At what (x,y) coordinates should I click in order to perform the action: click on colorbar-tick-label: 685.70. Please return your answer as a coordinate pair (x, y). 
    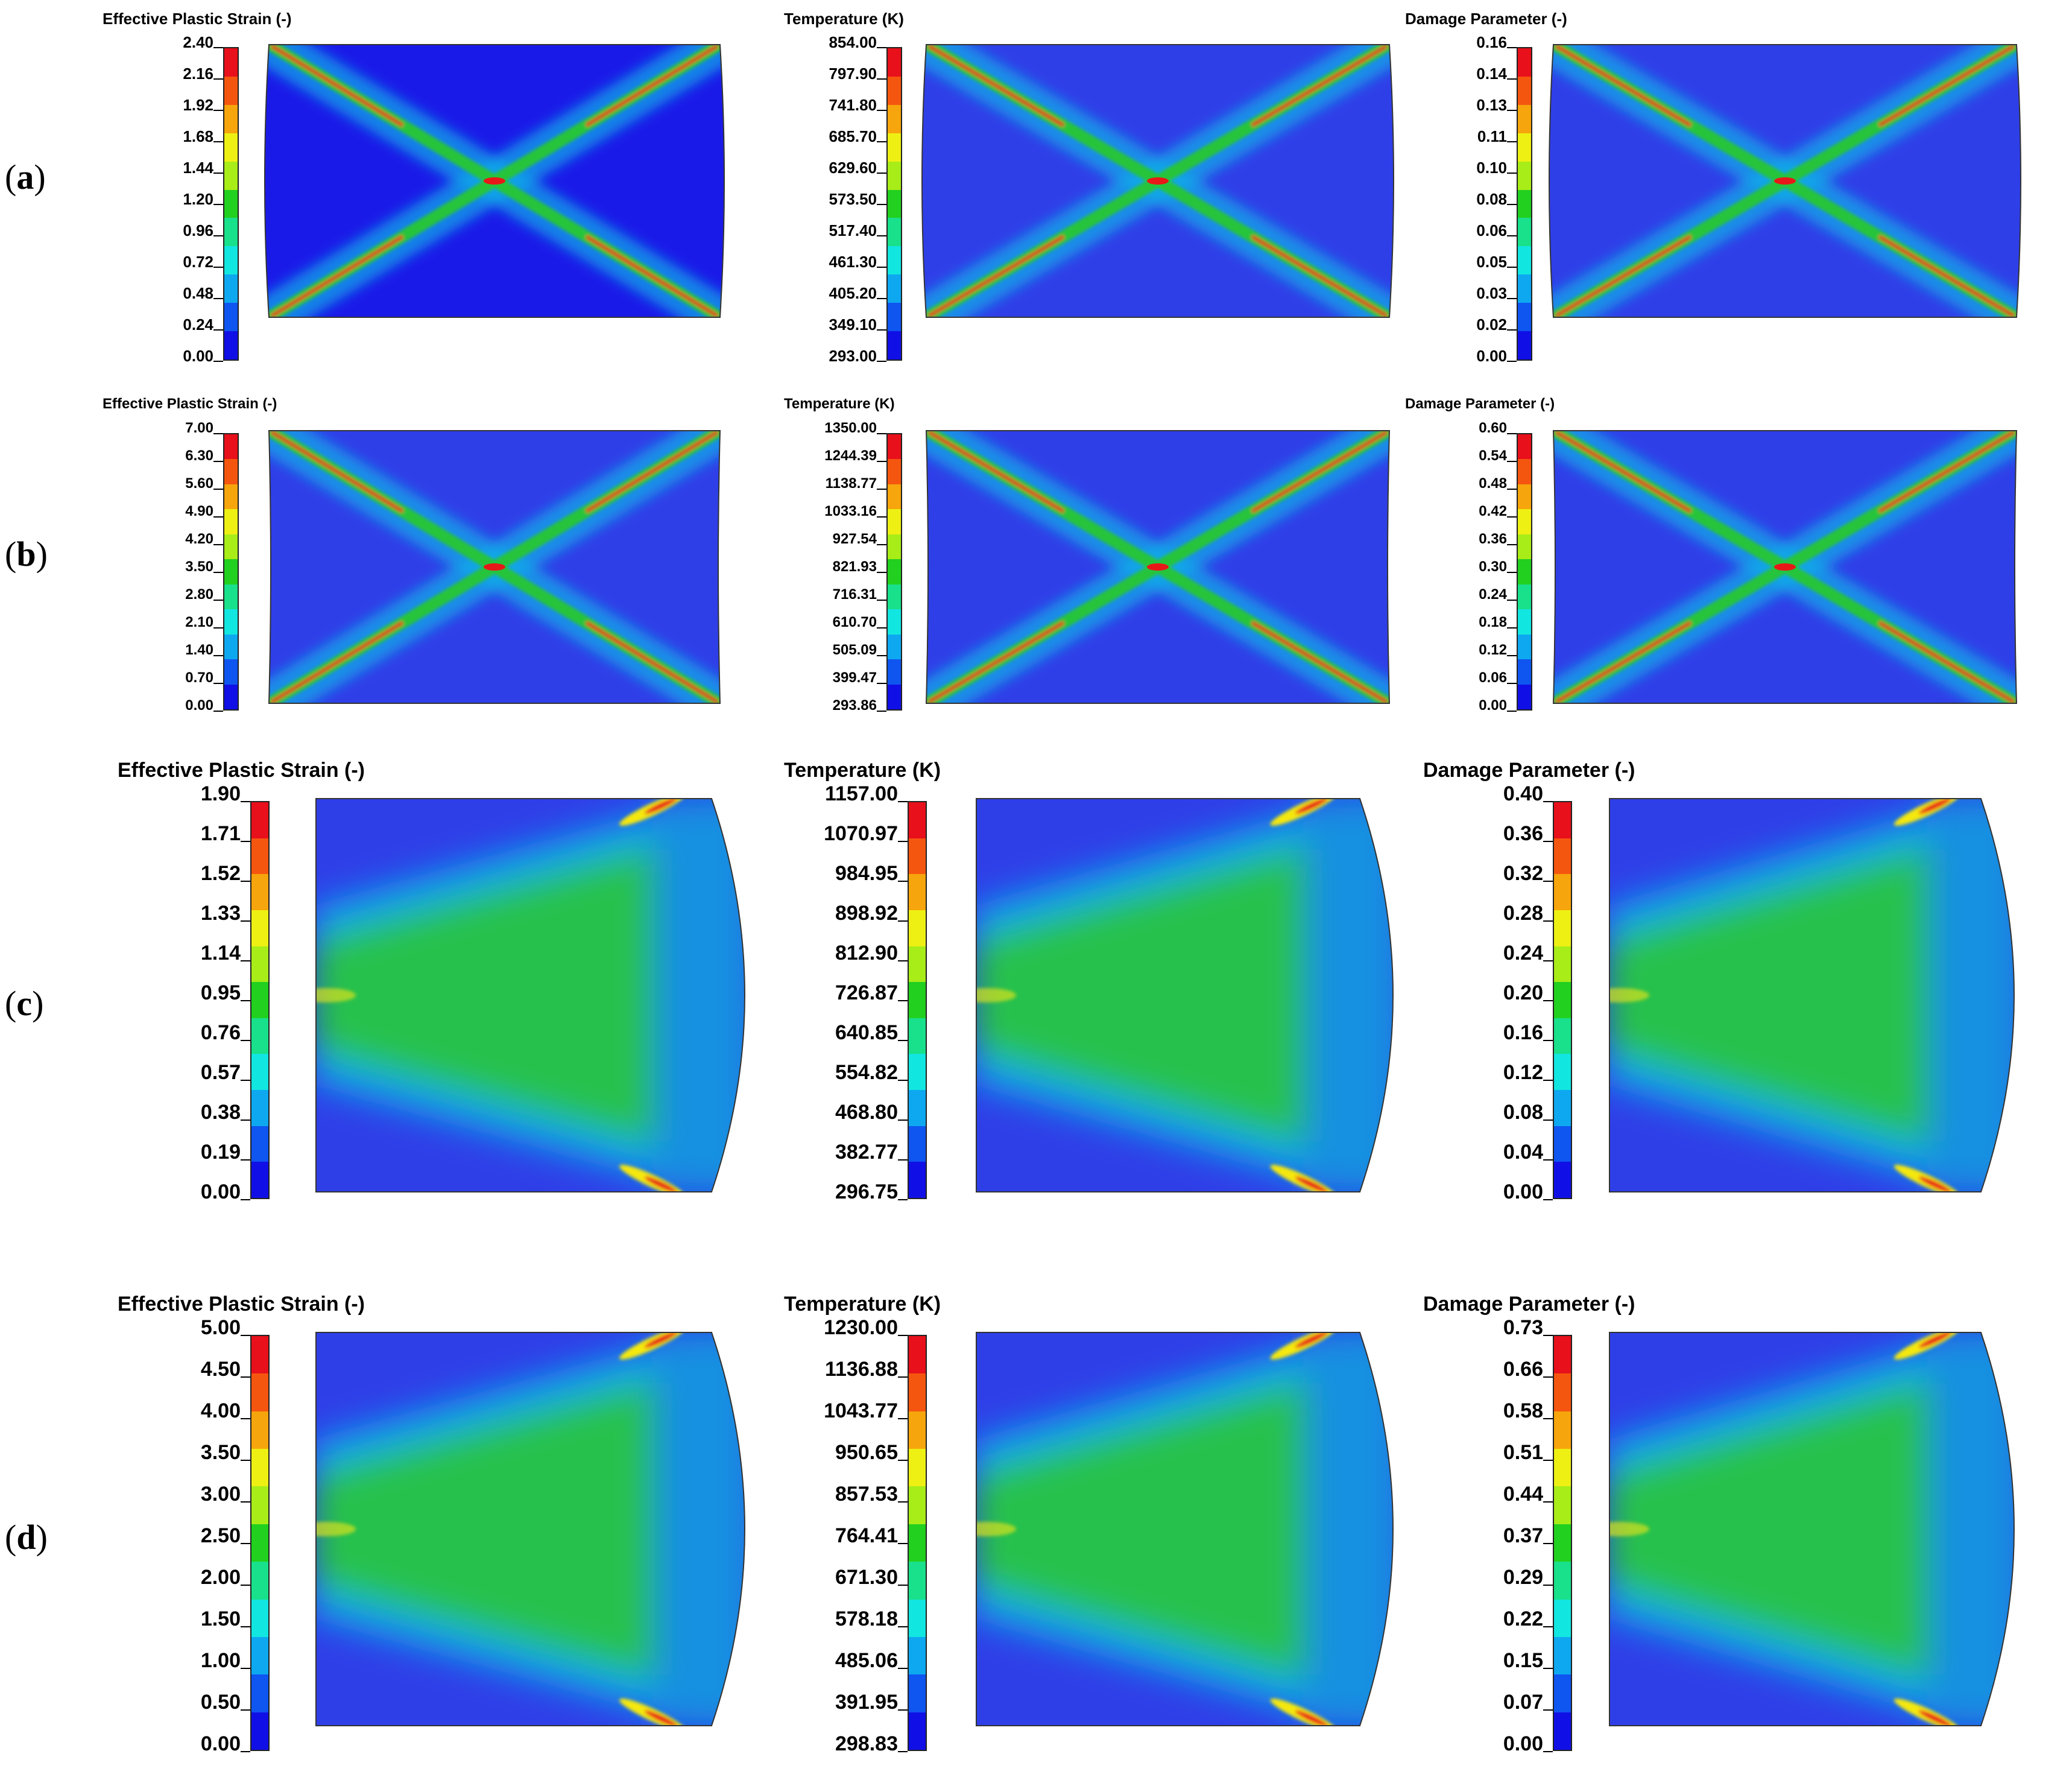
    Looking at the image, I should click on (853, 136).